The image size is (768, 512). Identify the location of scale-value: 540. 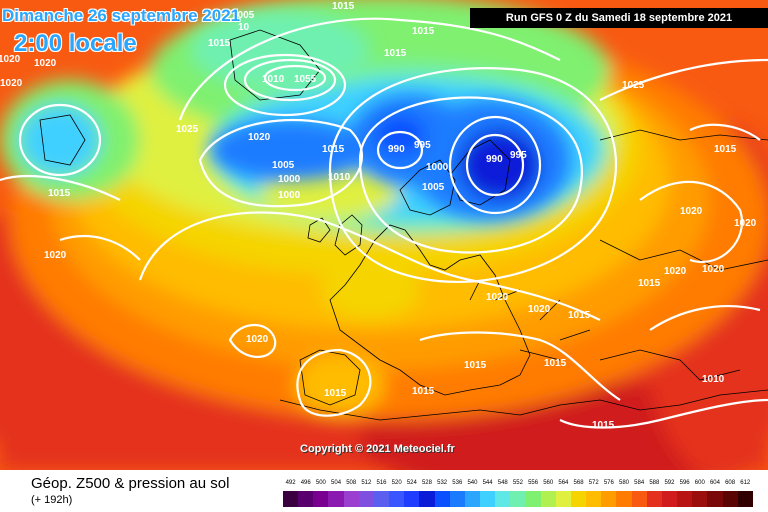
(472, 483).